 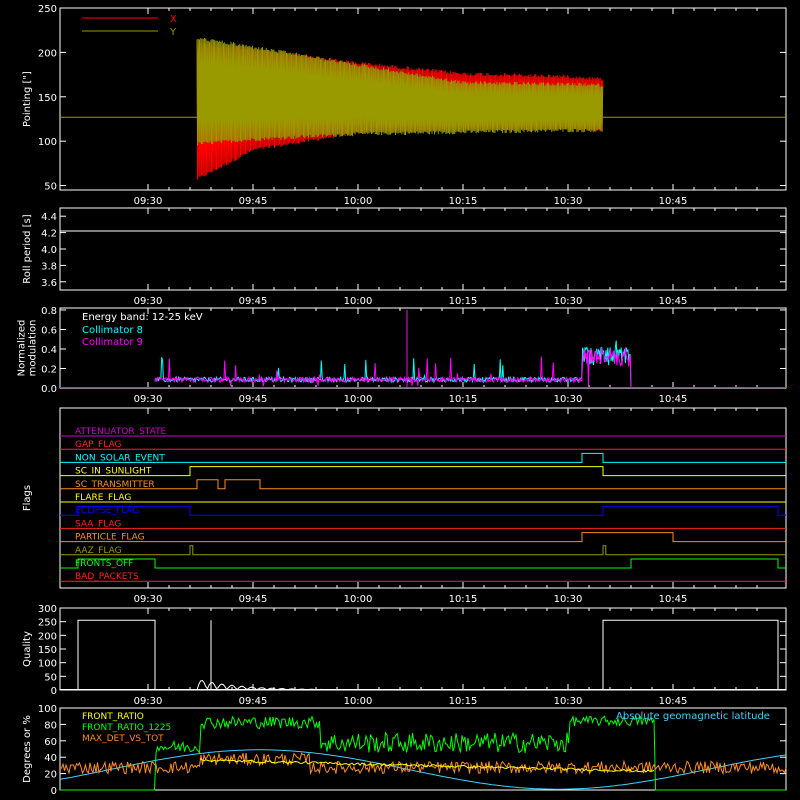 What do you see at coordinates (49, 330) in the screenshot?
I see `modulation-ytick-label: 0.6` at bounding box center [49, 330].